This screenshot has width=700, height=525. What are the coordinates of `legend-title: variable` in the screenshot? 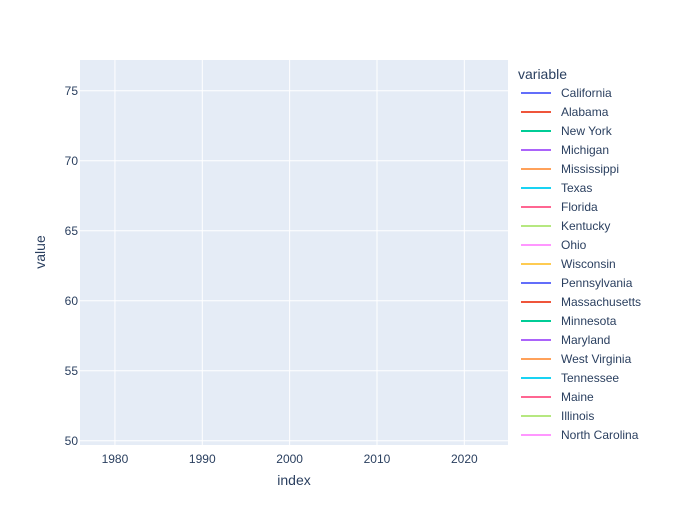 It's located at (542, 74).